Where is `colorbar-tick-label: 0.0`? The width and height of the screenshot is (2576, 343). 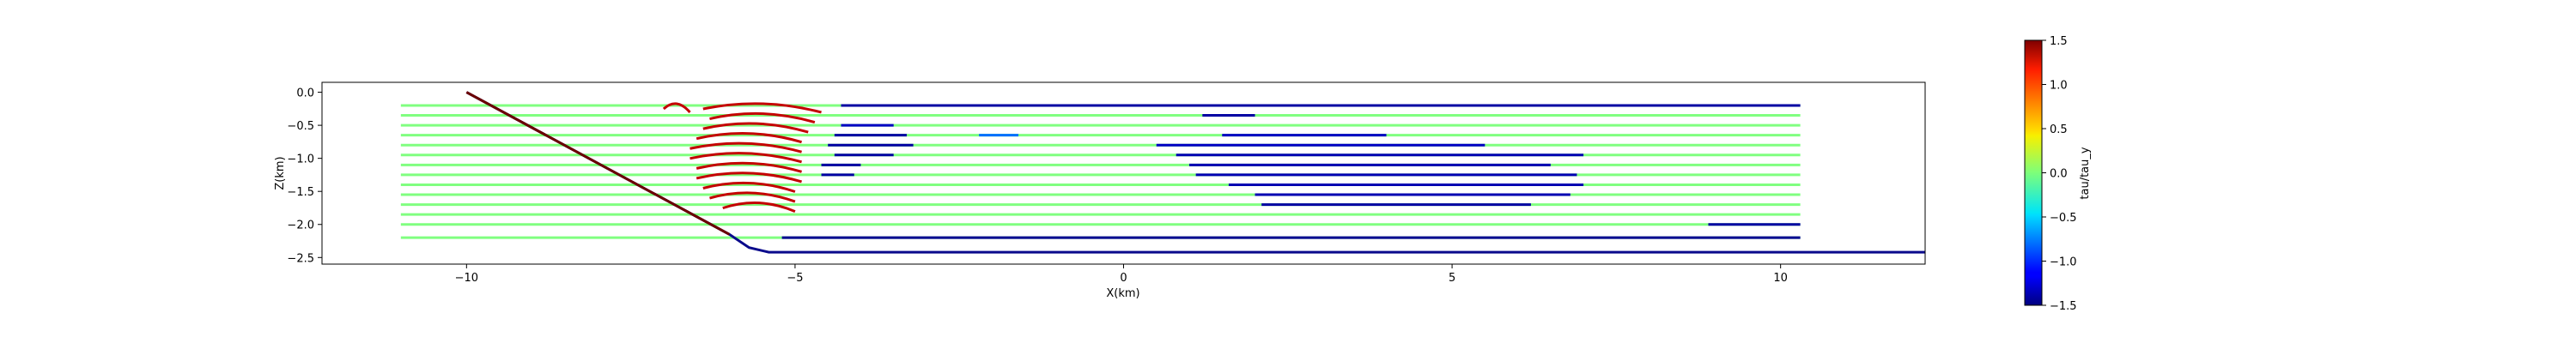 colorbar-tick-label: 0.0 is located at coordinates (2059, 174).